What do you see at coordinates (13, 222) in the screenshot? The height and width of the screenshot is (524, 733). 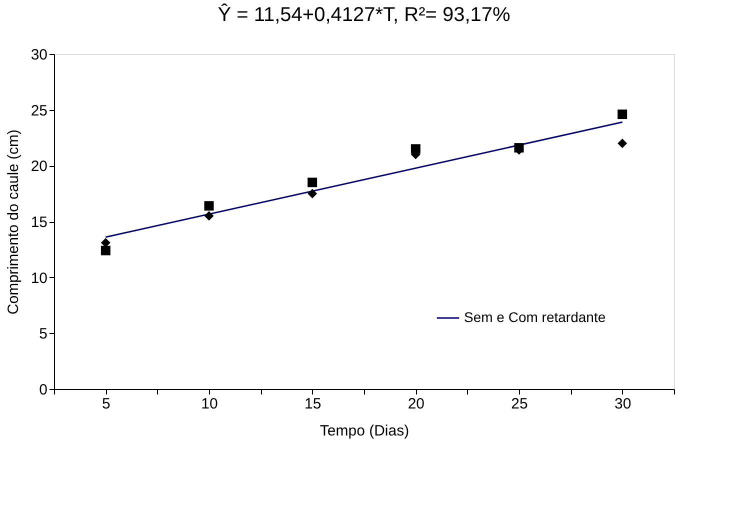 I see `y-axis-title: Comprimento do caule (cm)` at bounding box center [13, 222].